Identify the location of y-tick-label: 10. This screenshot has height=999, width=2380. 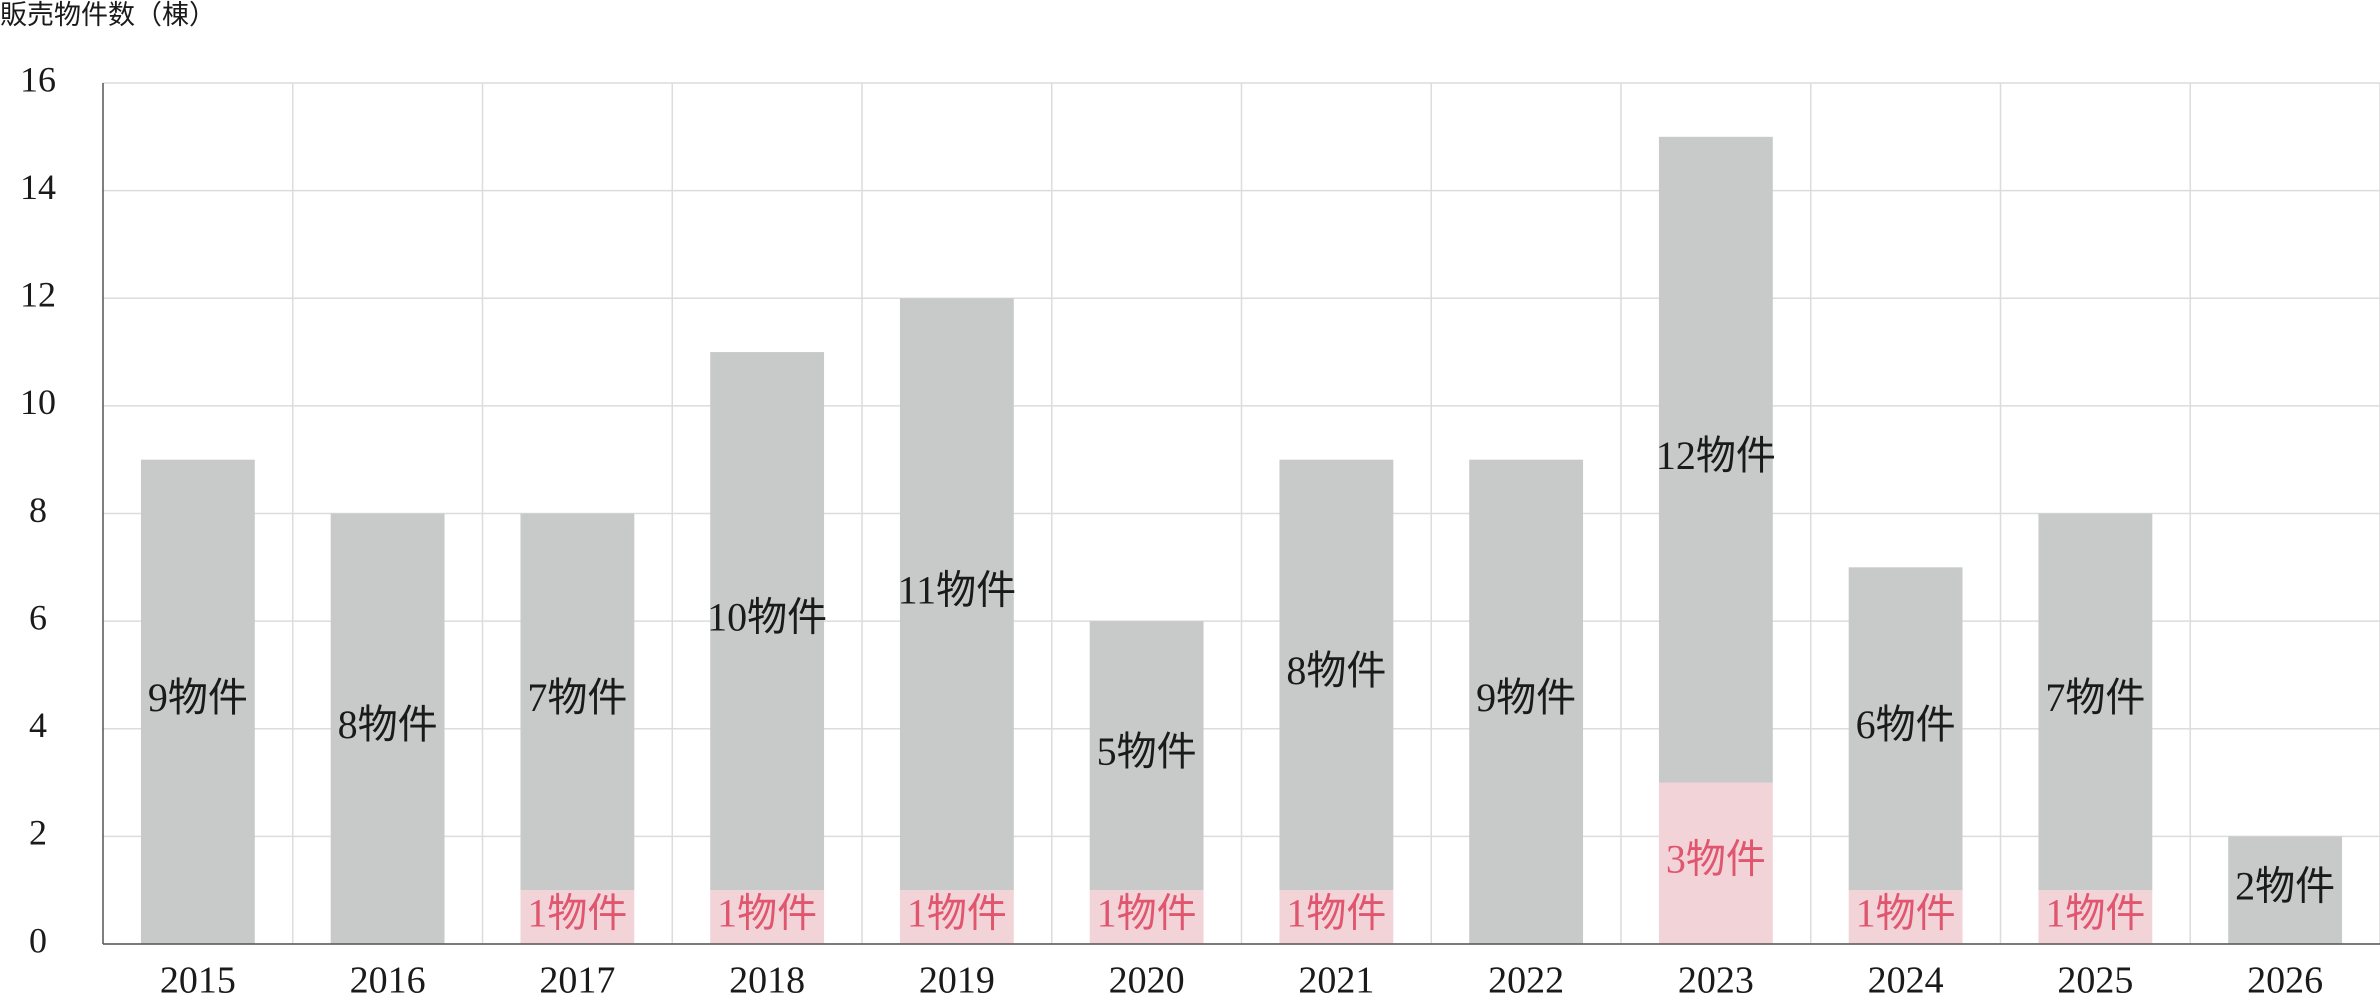
(38, 402).